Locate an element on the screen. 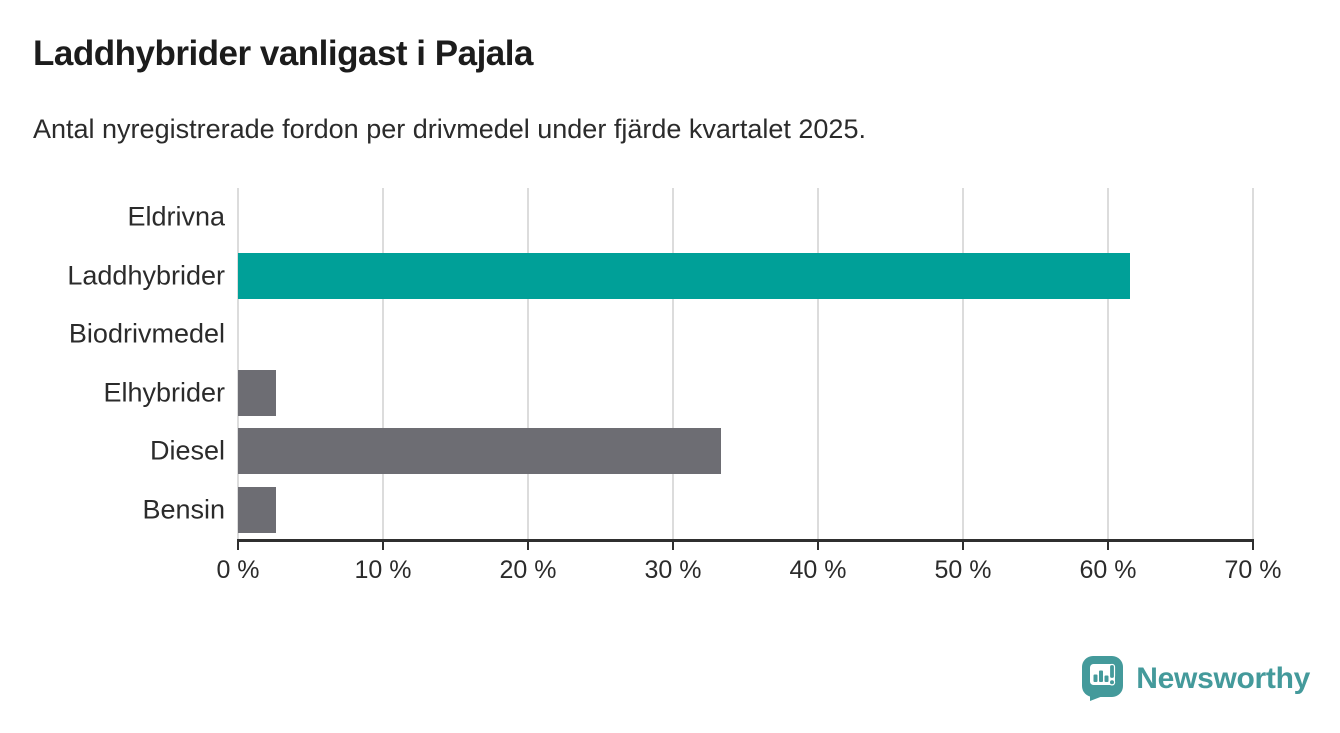 The width and height of the screenshot is (1340, 733). category-label: Diesel is located at coordinates (187, 450).